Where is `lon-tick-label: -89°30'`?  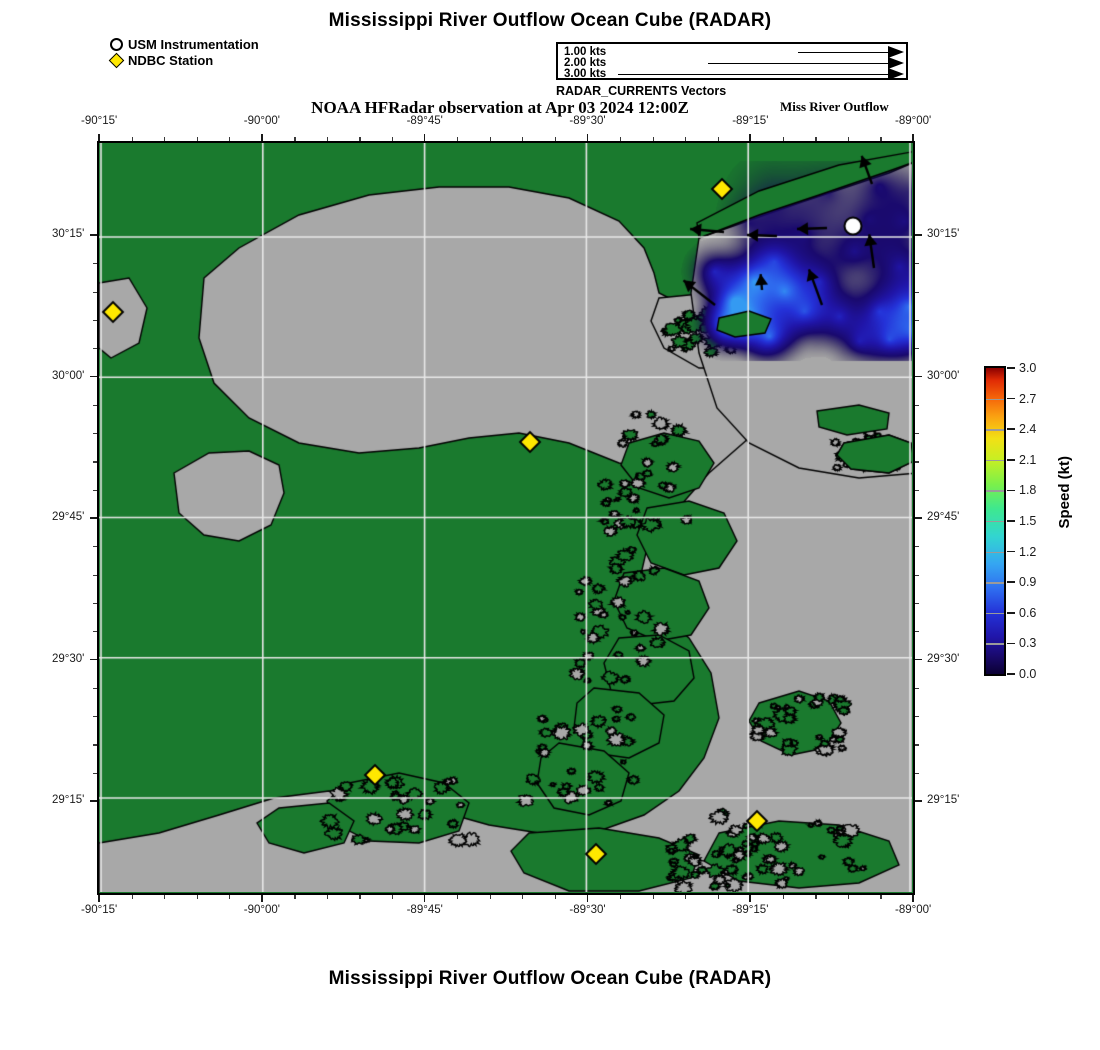 lon-tick-label: -89°30' is located at coordinates (587, 121).